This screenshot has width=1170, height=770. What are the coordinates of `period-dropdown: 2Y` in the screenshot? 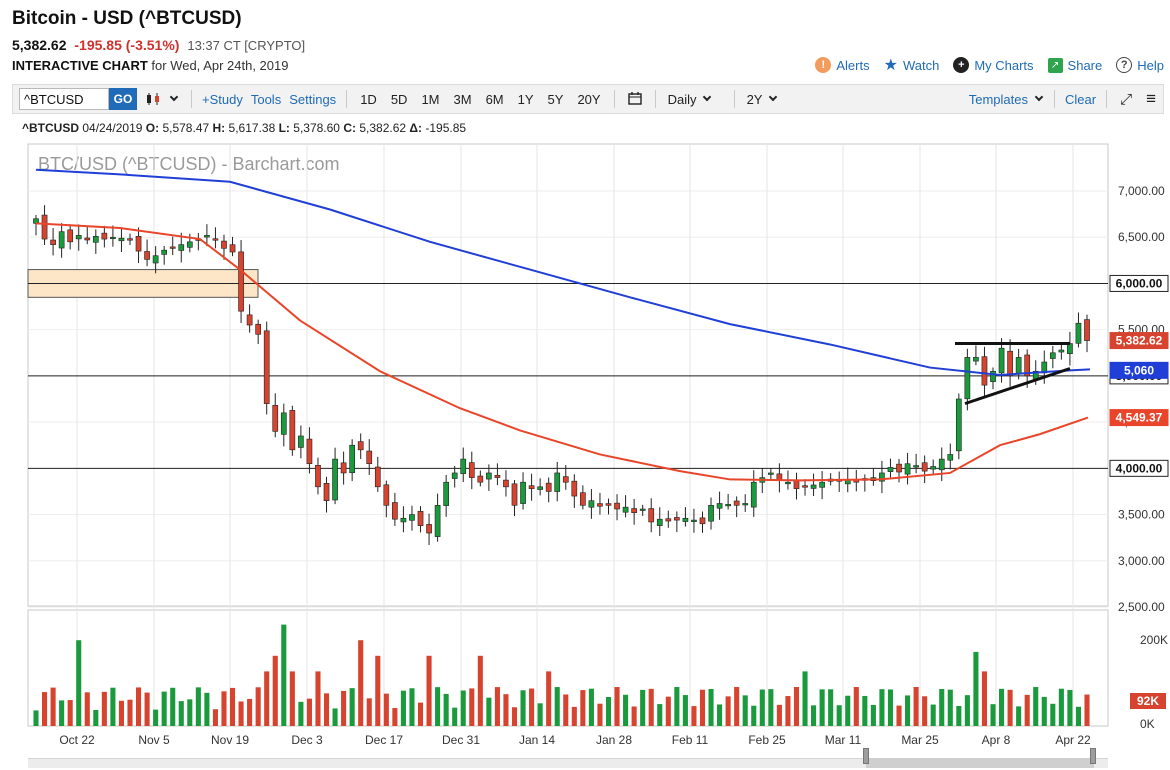 It's located at (762, 99).